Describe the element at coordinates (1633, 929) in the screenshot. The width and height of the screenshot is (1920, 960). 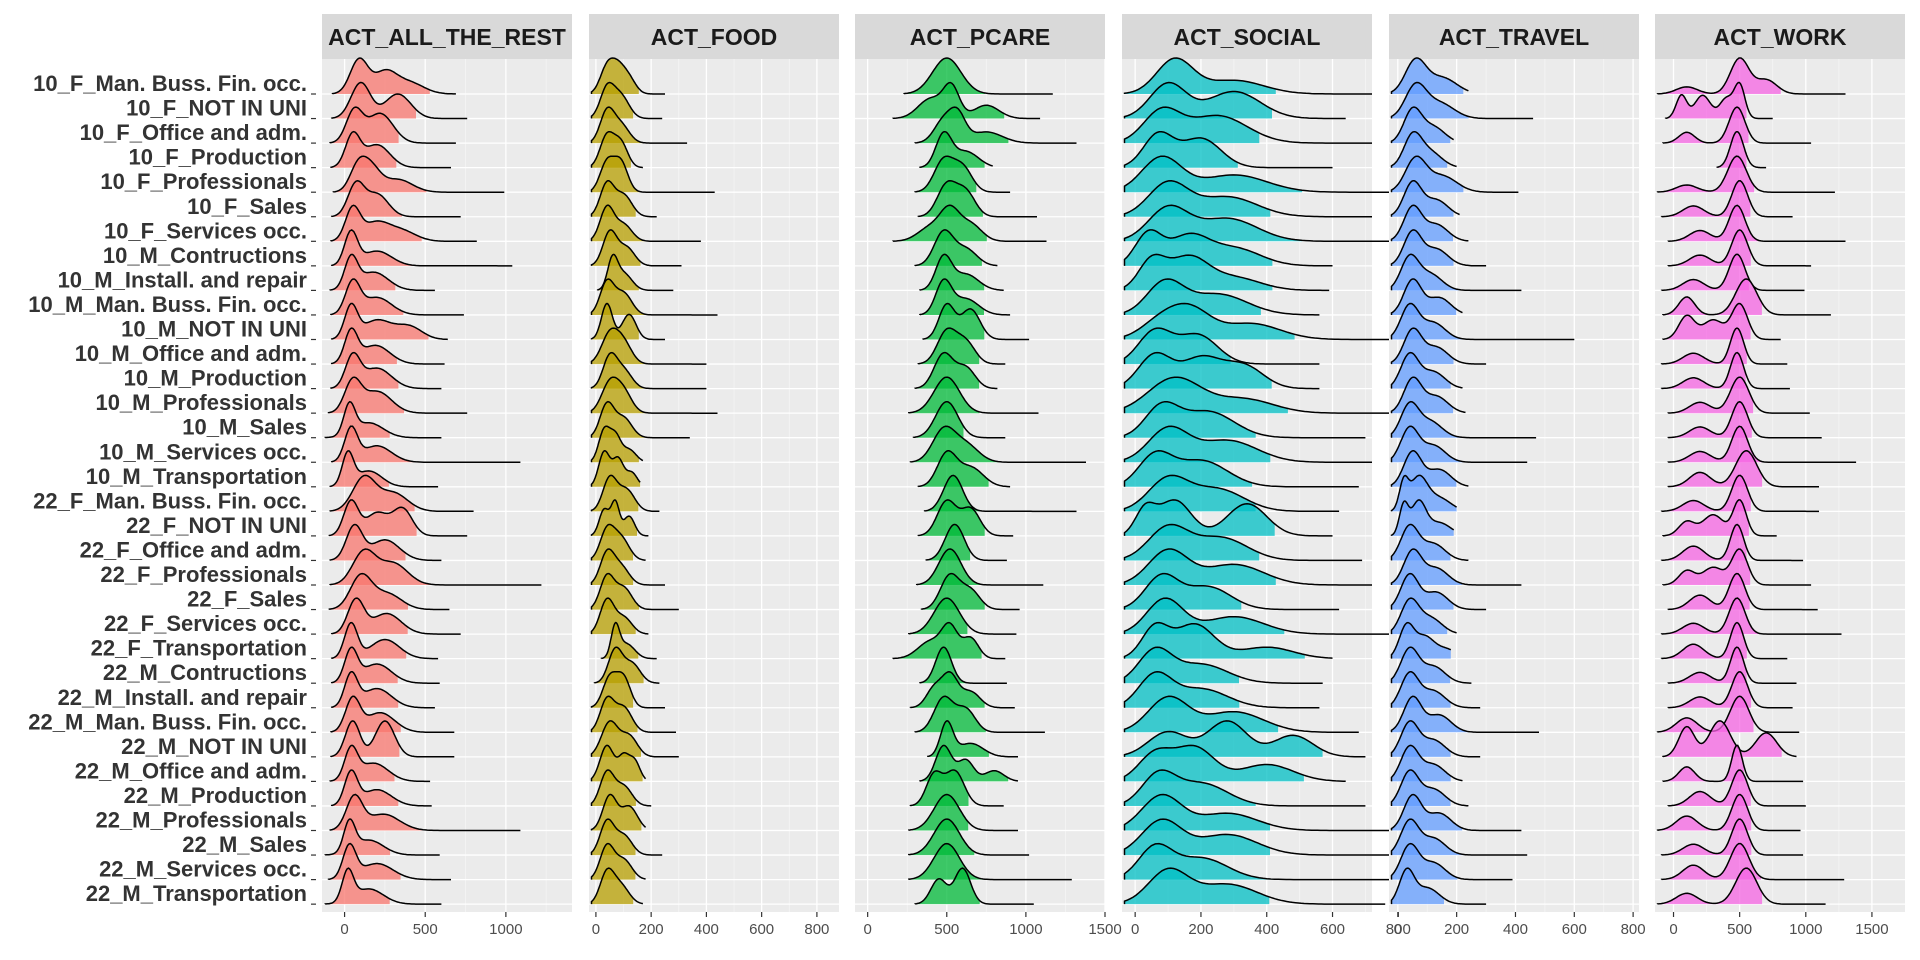
I see `x-tick-label: 800` at that location.